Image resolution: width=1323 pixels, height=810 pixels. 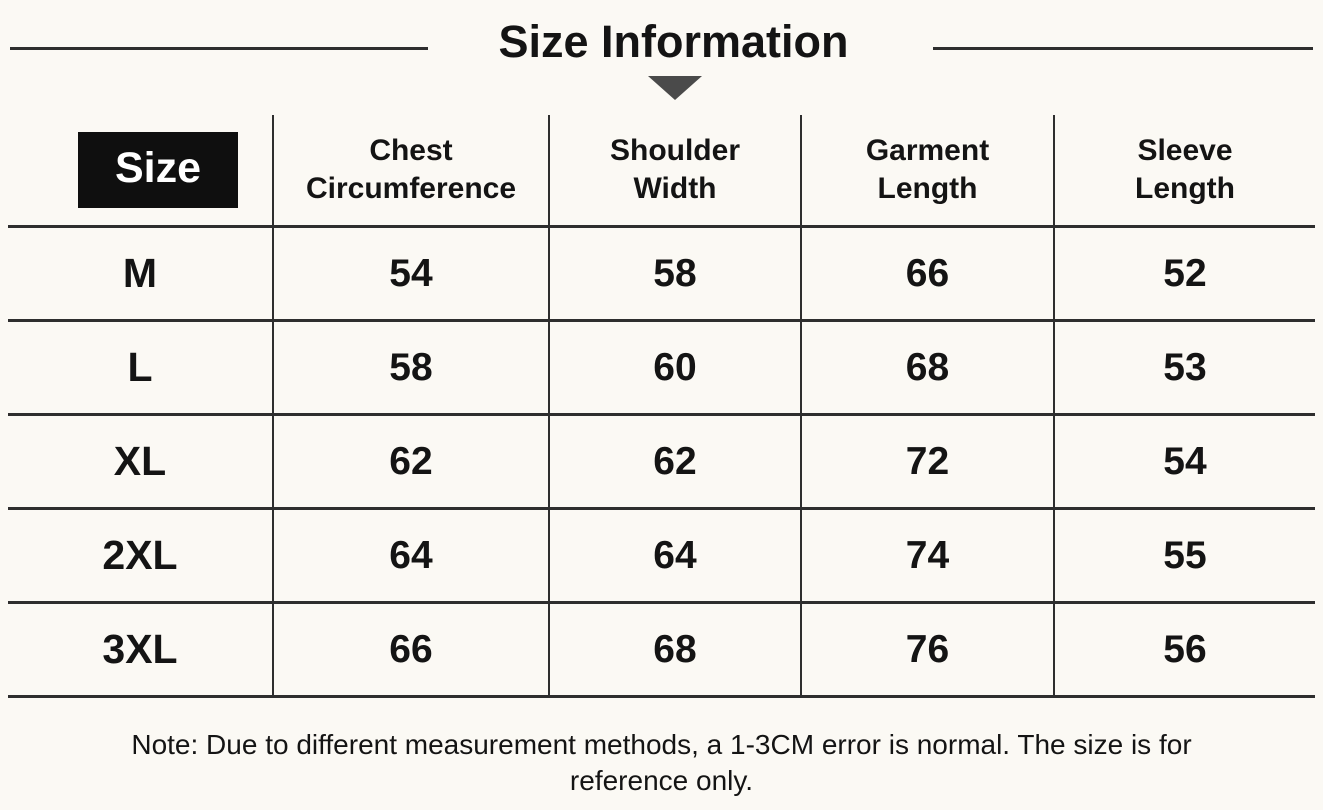 I want to click on chest-value: 58, so click(x=410, y=367).